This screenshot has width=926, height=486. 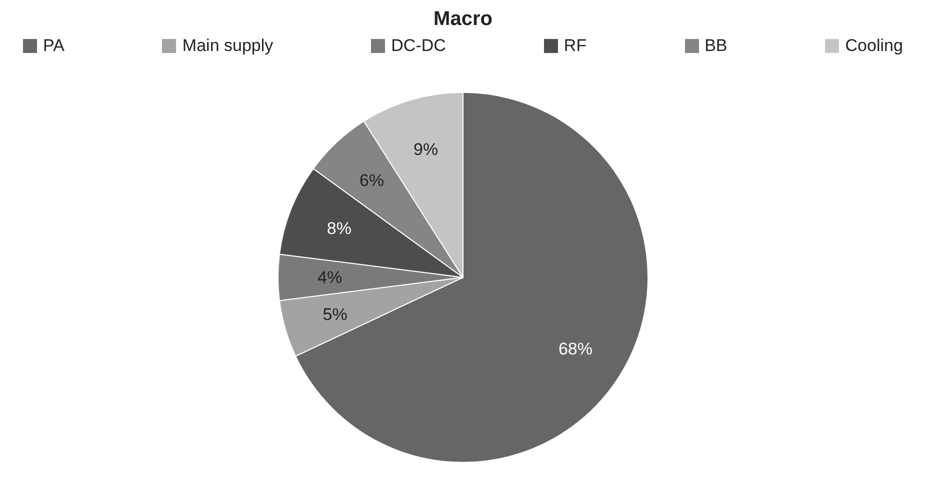 I want to click on data-label: 4%, so click(x=330, y=277).